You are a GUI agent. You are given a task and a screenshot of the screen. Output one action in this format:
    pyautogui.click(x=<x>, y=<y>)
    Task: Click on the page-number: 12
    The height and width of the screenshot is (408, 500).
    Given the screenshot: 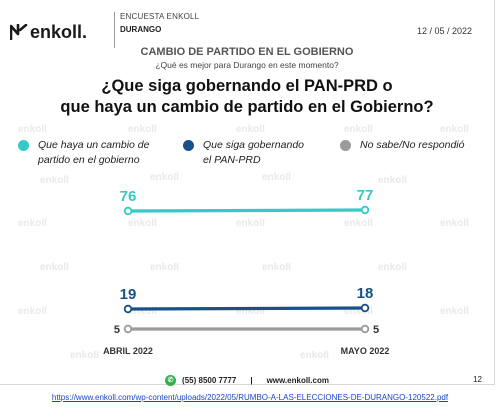 What is the action you would take?
    pyautogui.click(x=477, y=379)
    